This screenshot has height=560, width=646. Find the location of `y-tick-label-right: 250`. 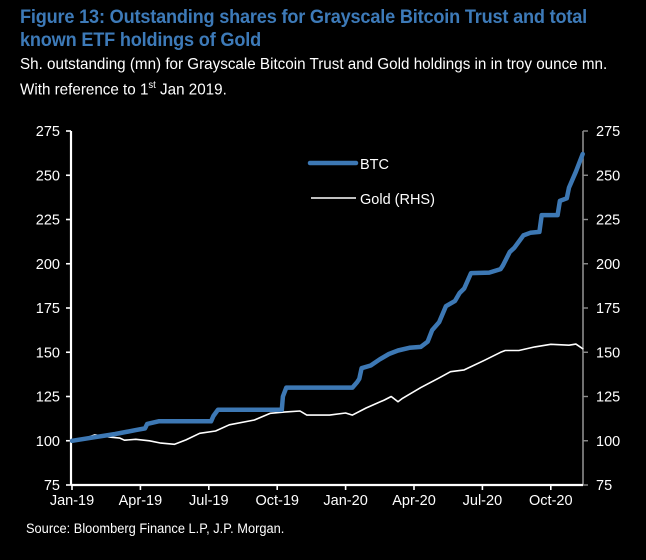

y-tick-label-right: 250 is located at coordinates (608, 176).